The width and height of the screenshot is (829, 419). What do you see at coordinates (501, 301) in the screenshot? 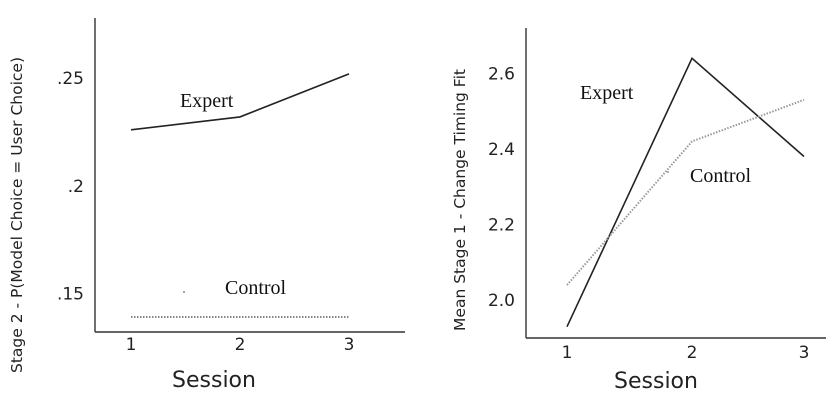
I see `y-tick-label: 2.0` at bounding box center [501, 301].